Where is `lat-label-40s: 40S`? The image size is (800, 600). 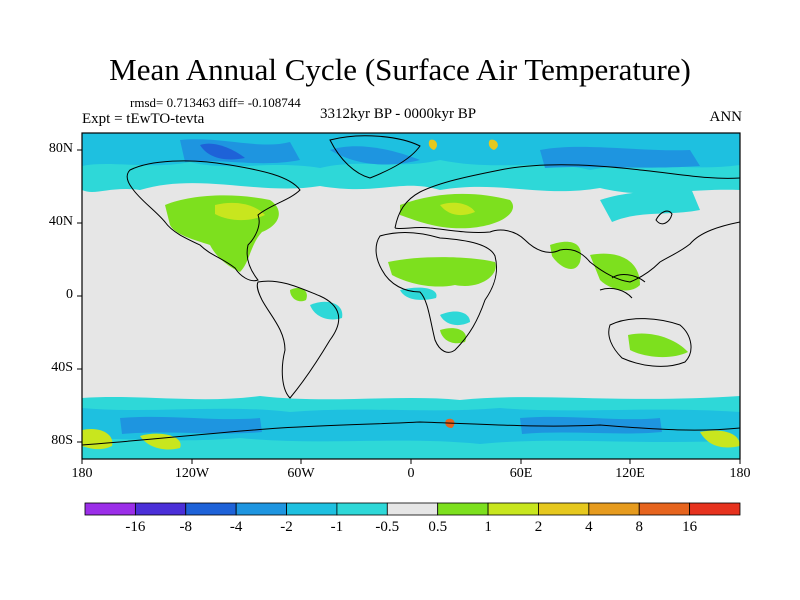
lat-label-40s: 40S is located at coordinates (62, 367).